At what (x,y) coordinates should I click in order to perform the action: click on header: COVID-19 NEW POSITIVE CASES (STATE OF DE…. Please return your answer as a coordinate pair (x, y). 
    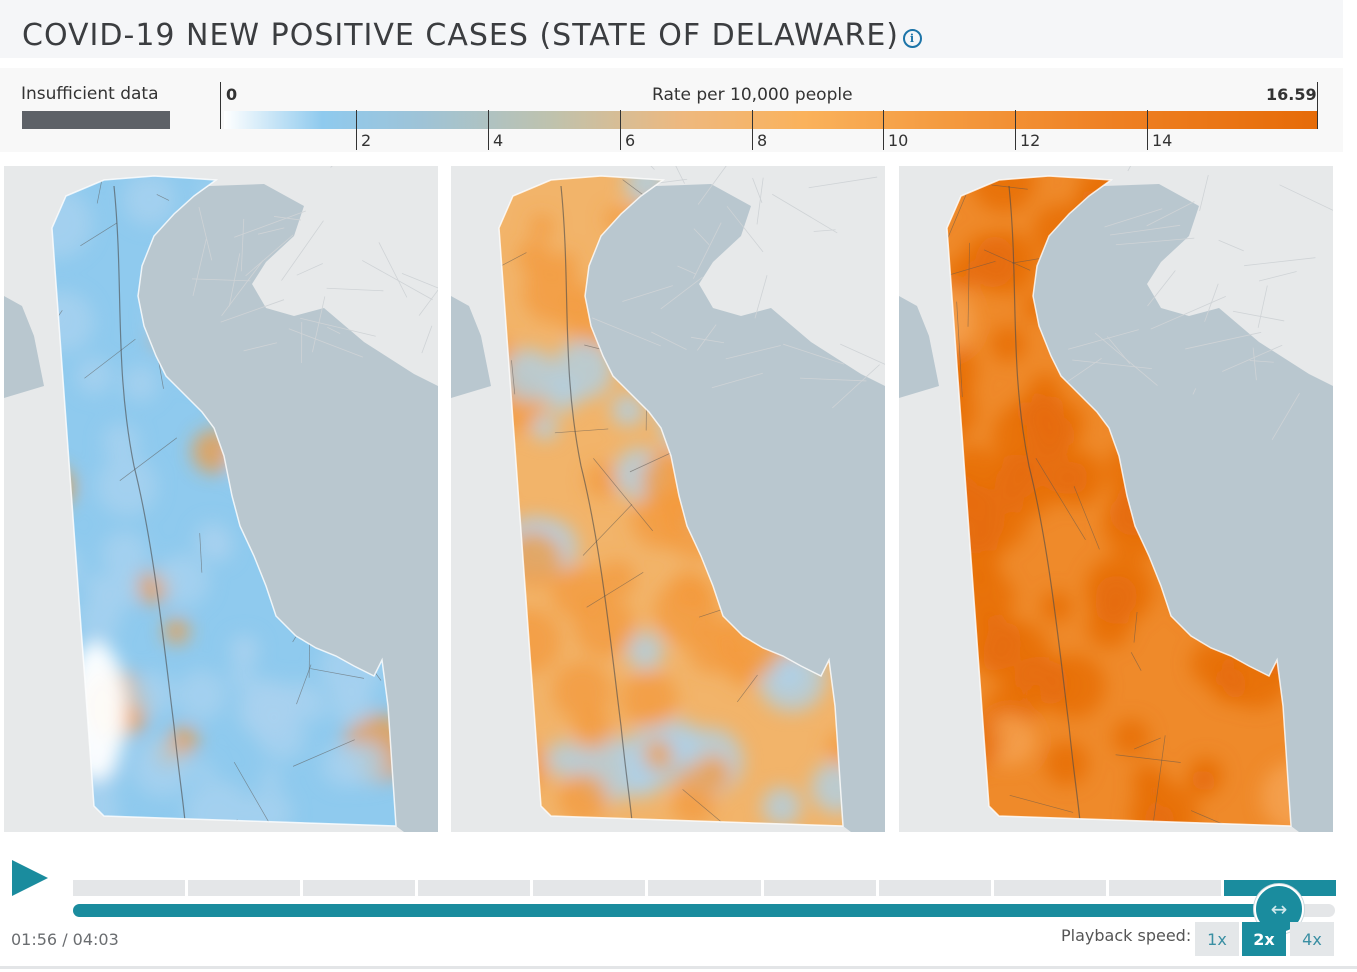
    Looking at the image, I should click on (671, 29).